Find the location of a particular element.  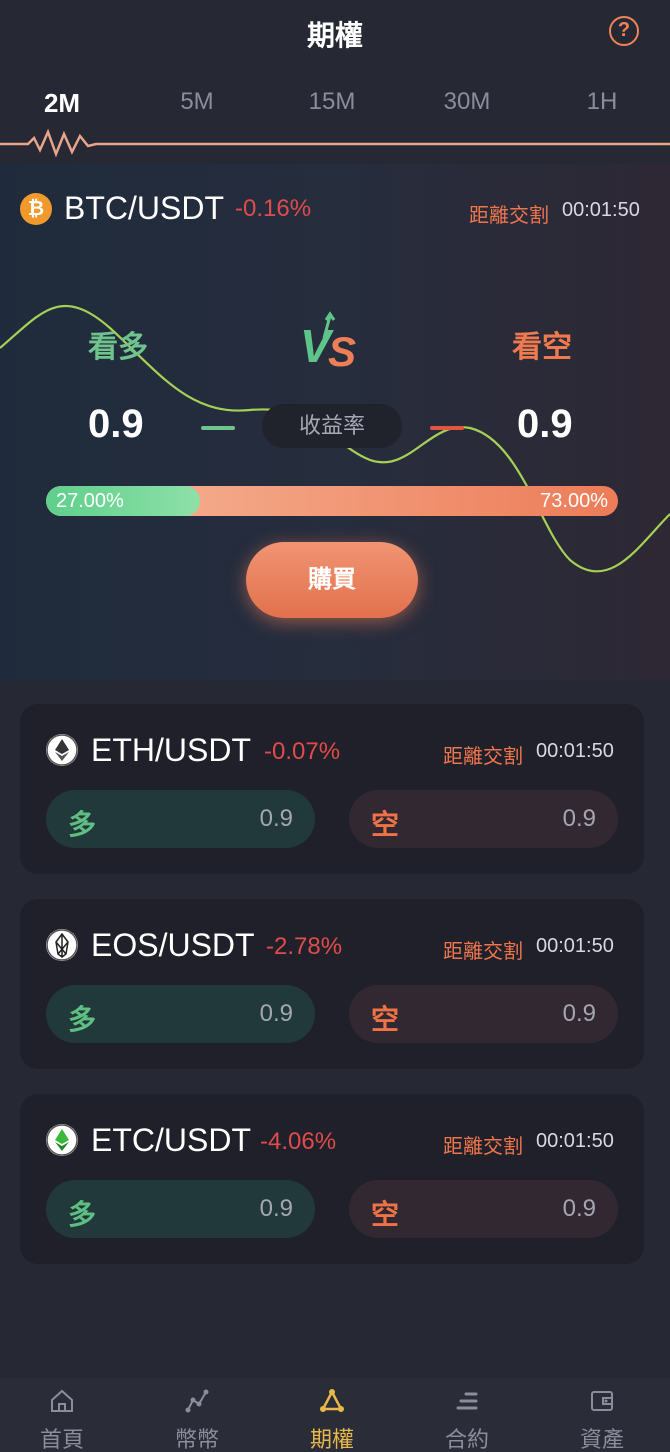

long-short-ratio-bar: 27.00% 73.00% is located at coordinates (332, 501).